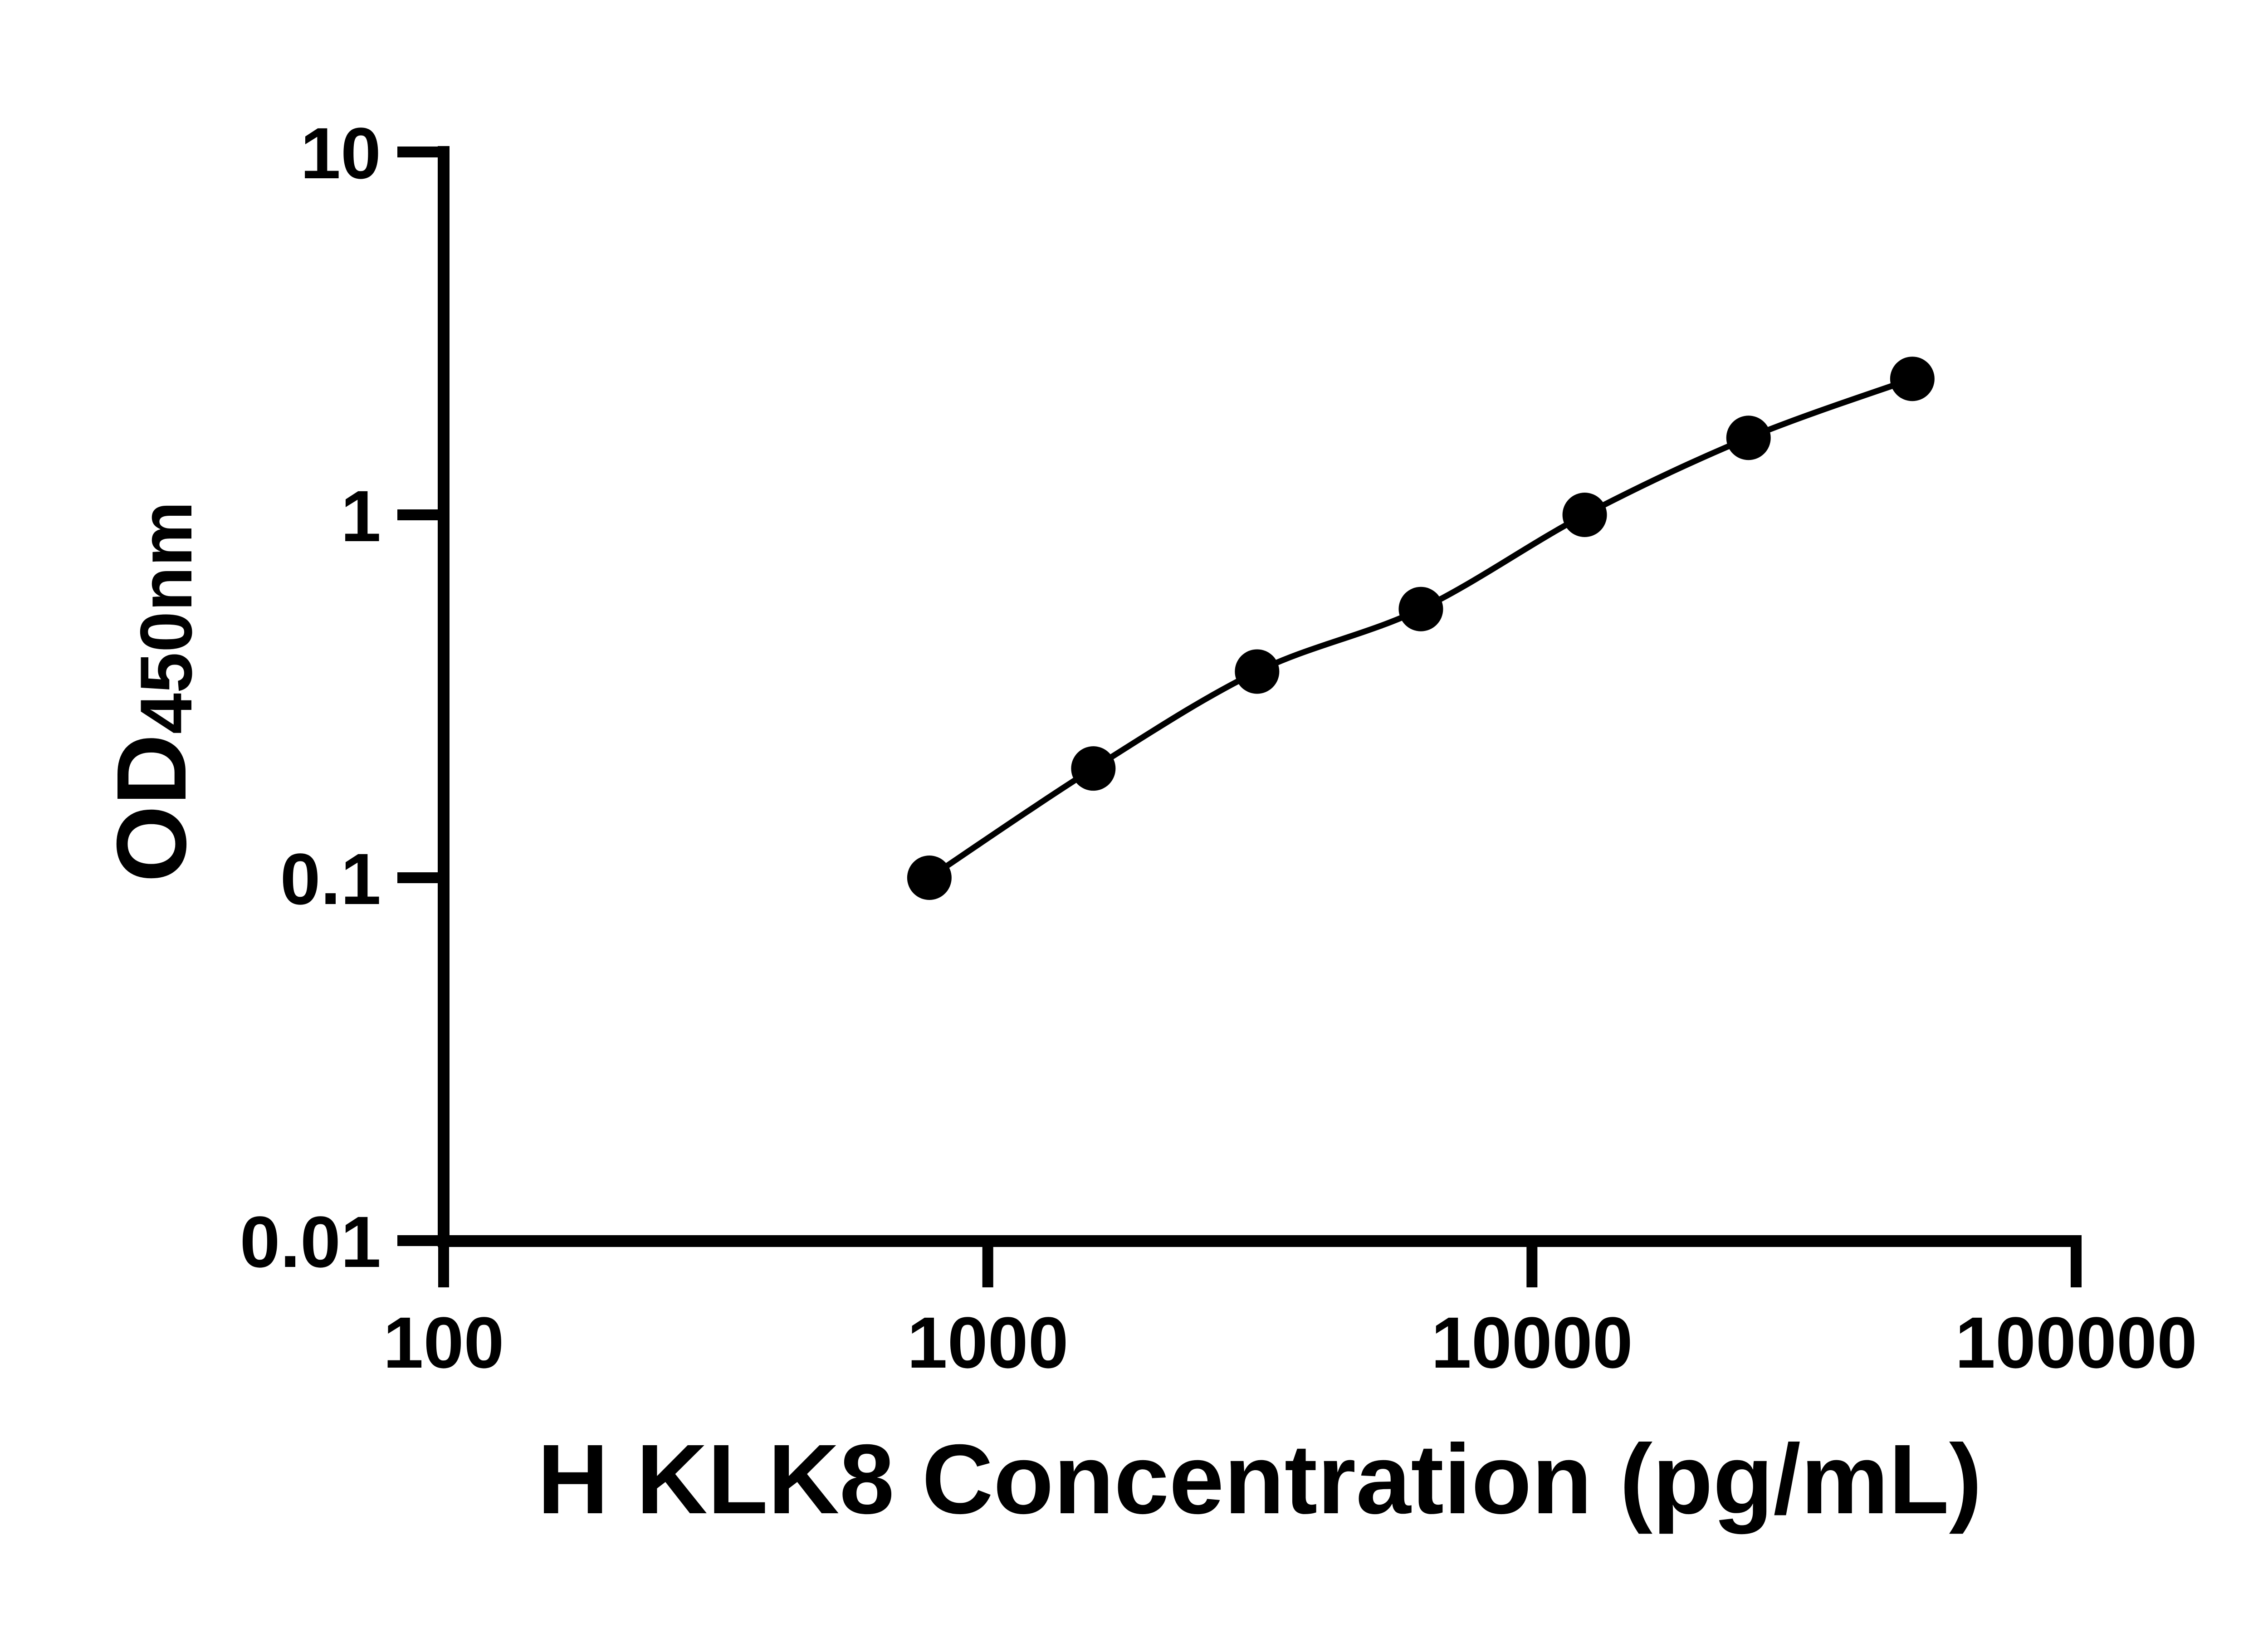 The image size is (2268, 1633). What do you see at coordinates (988, 1342) in the screenshot?
I see `x-tick-label: 1000` at bounding box center [988, 1342].